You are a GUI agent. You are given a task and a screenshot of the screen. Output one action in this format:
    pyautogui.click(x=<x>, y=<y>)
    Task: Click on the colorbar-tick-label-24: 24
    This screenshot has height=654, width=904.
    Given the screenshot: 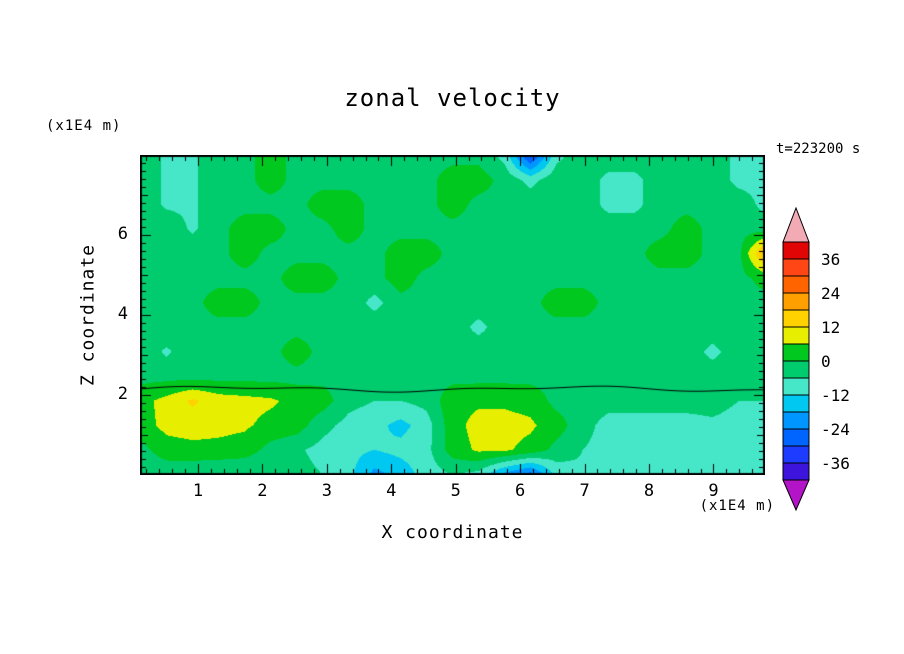 What is the action you would take?
    pyautogui.click(x=830, y=293)
    